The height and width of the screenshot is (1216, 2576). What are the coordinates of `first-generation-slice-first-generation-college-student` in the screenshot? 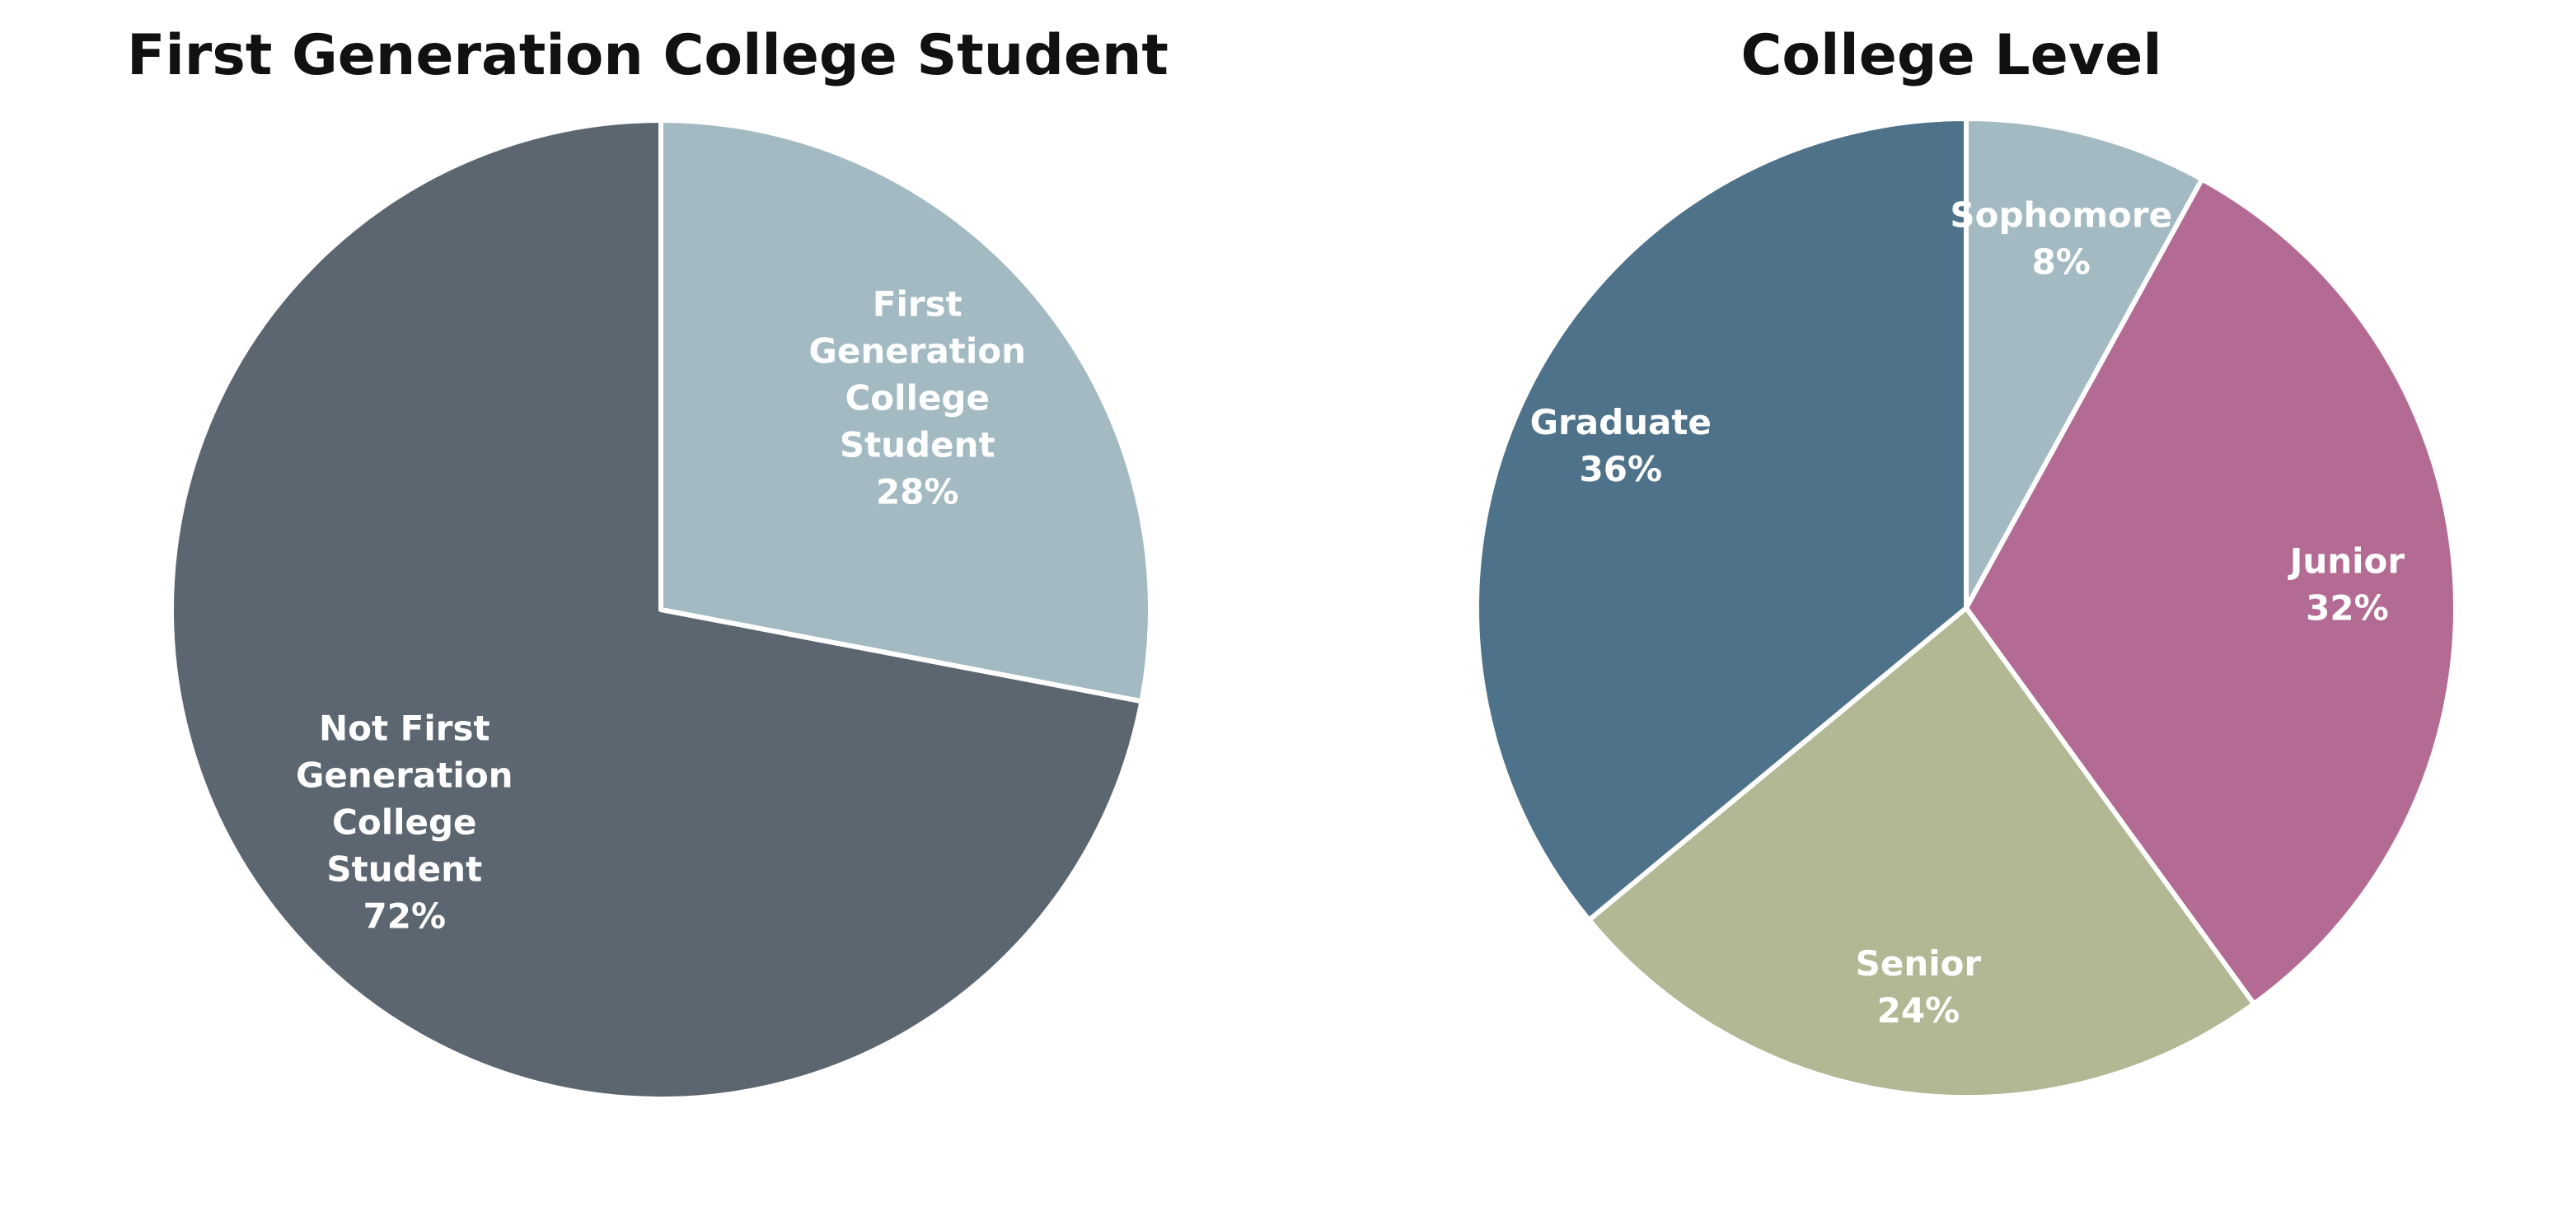 It's located at (905, 411).